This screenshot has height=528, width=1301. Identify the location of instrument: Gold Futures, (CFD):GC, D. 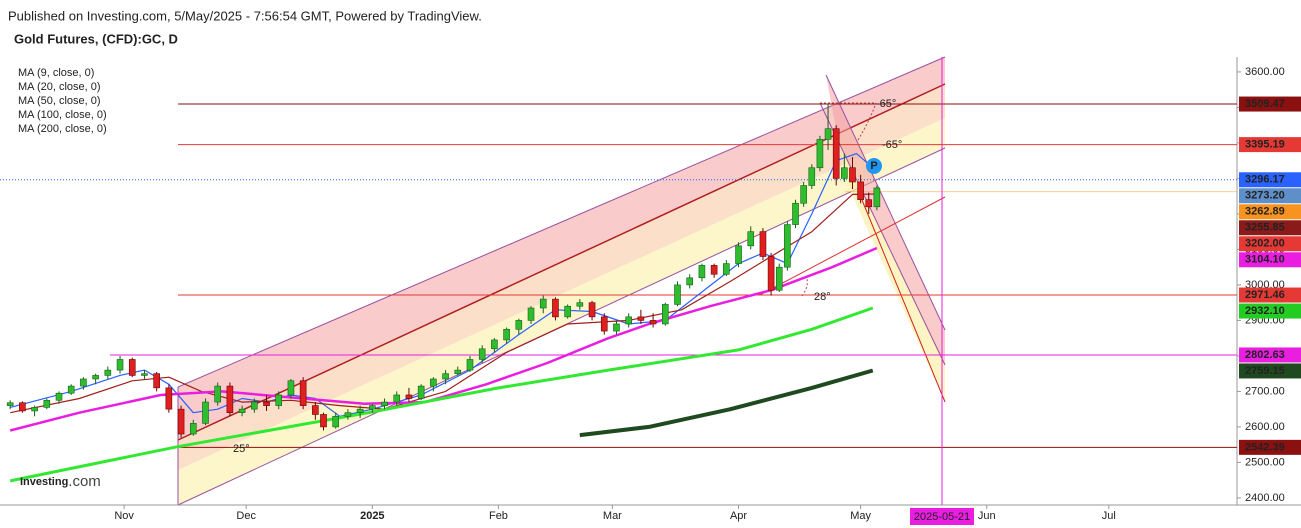
(96, 38).